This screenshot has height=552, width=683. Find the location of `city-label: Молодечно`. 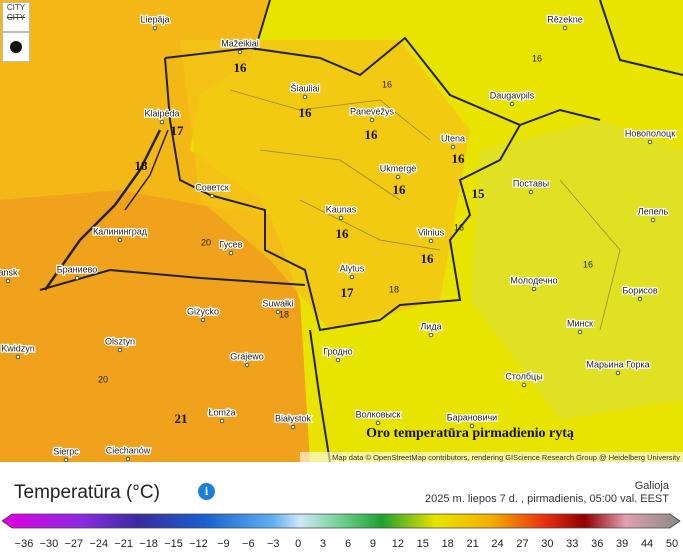

city-label: Молодечно is located at coordinates (533, 280).